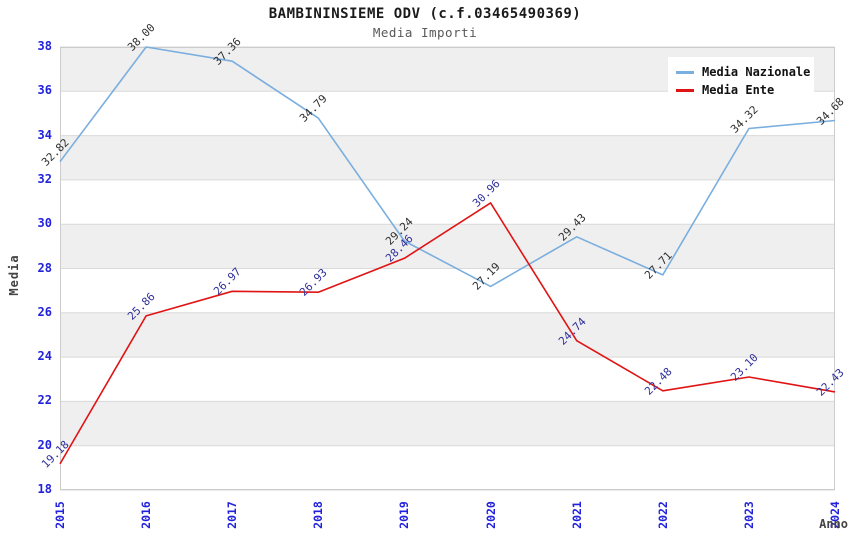 This screenshot has height=550, width=850. What do you see at coordinates (425, 32) in the screenshot?
I see `chart-subtitle: Media Importi` at bounding box center [425, 32].